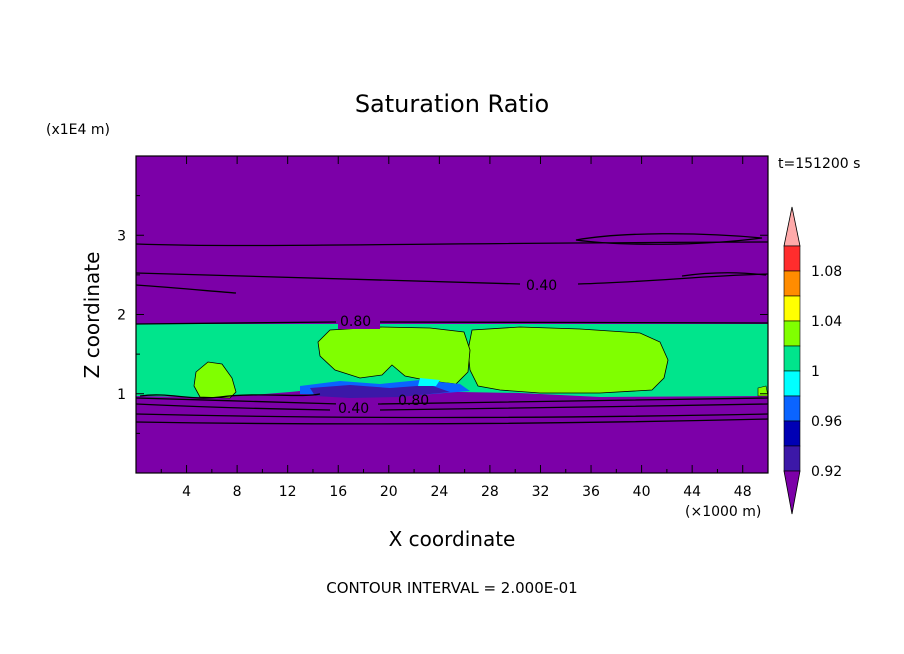  Describe the element at coordinates (826, 422) in the screenshot. I see `colorbar-label: 0.96` at that location.